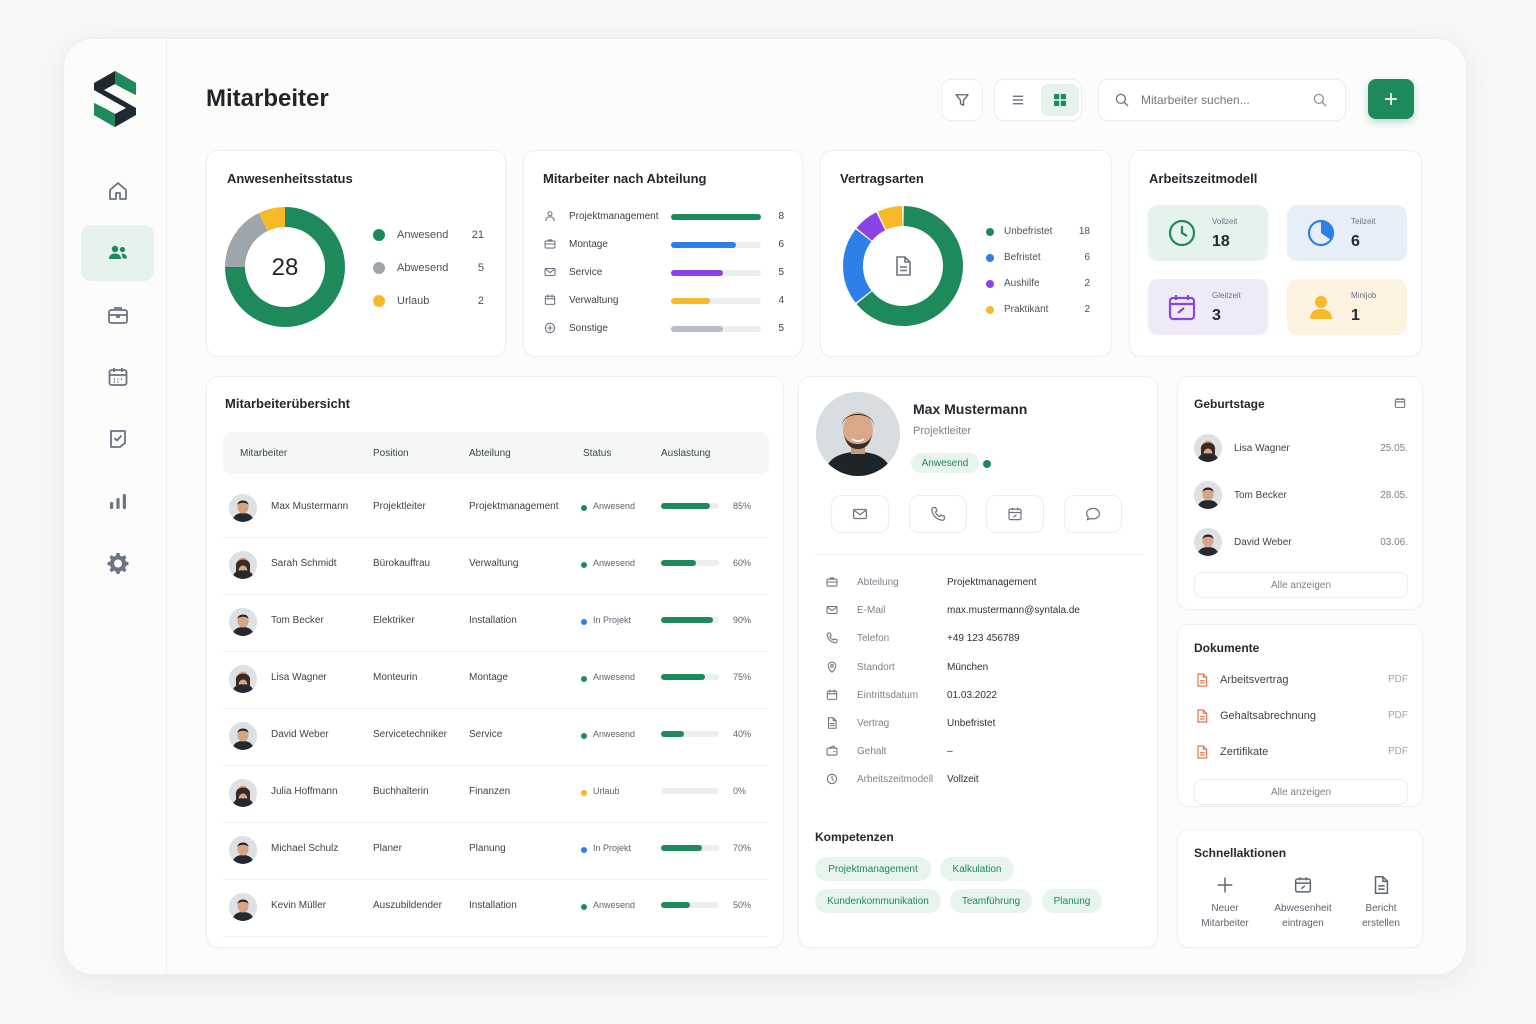 Image resolution: width=1536 pixels, height=1024 pixels. Describe the element at coordinates (1301, 585) in the screenshot. I see `show-all-birthdays-button: Alle anzeigen` at that location.